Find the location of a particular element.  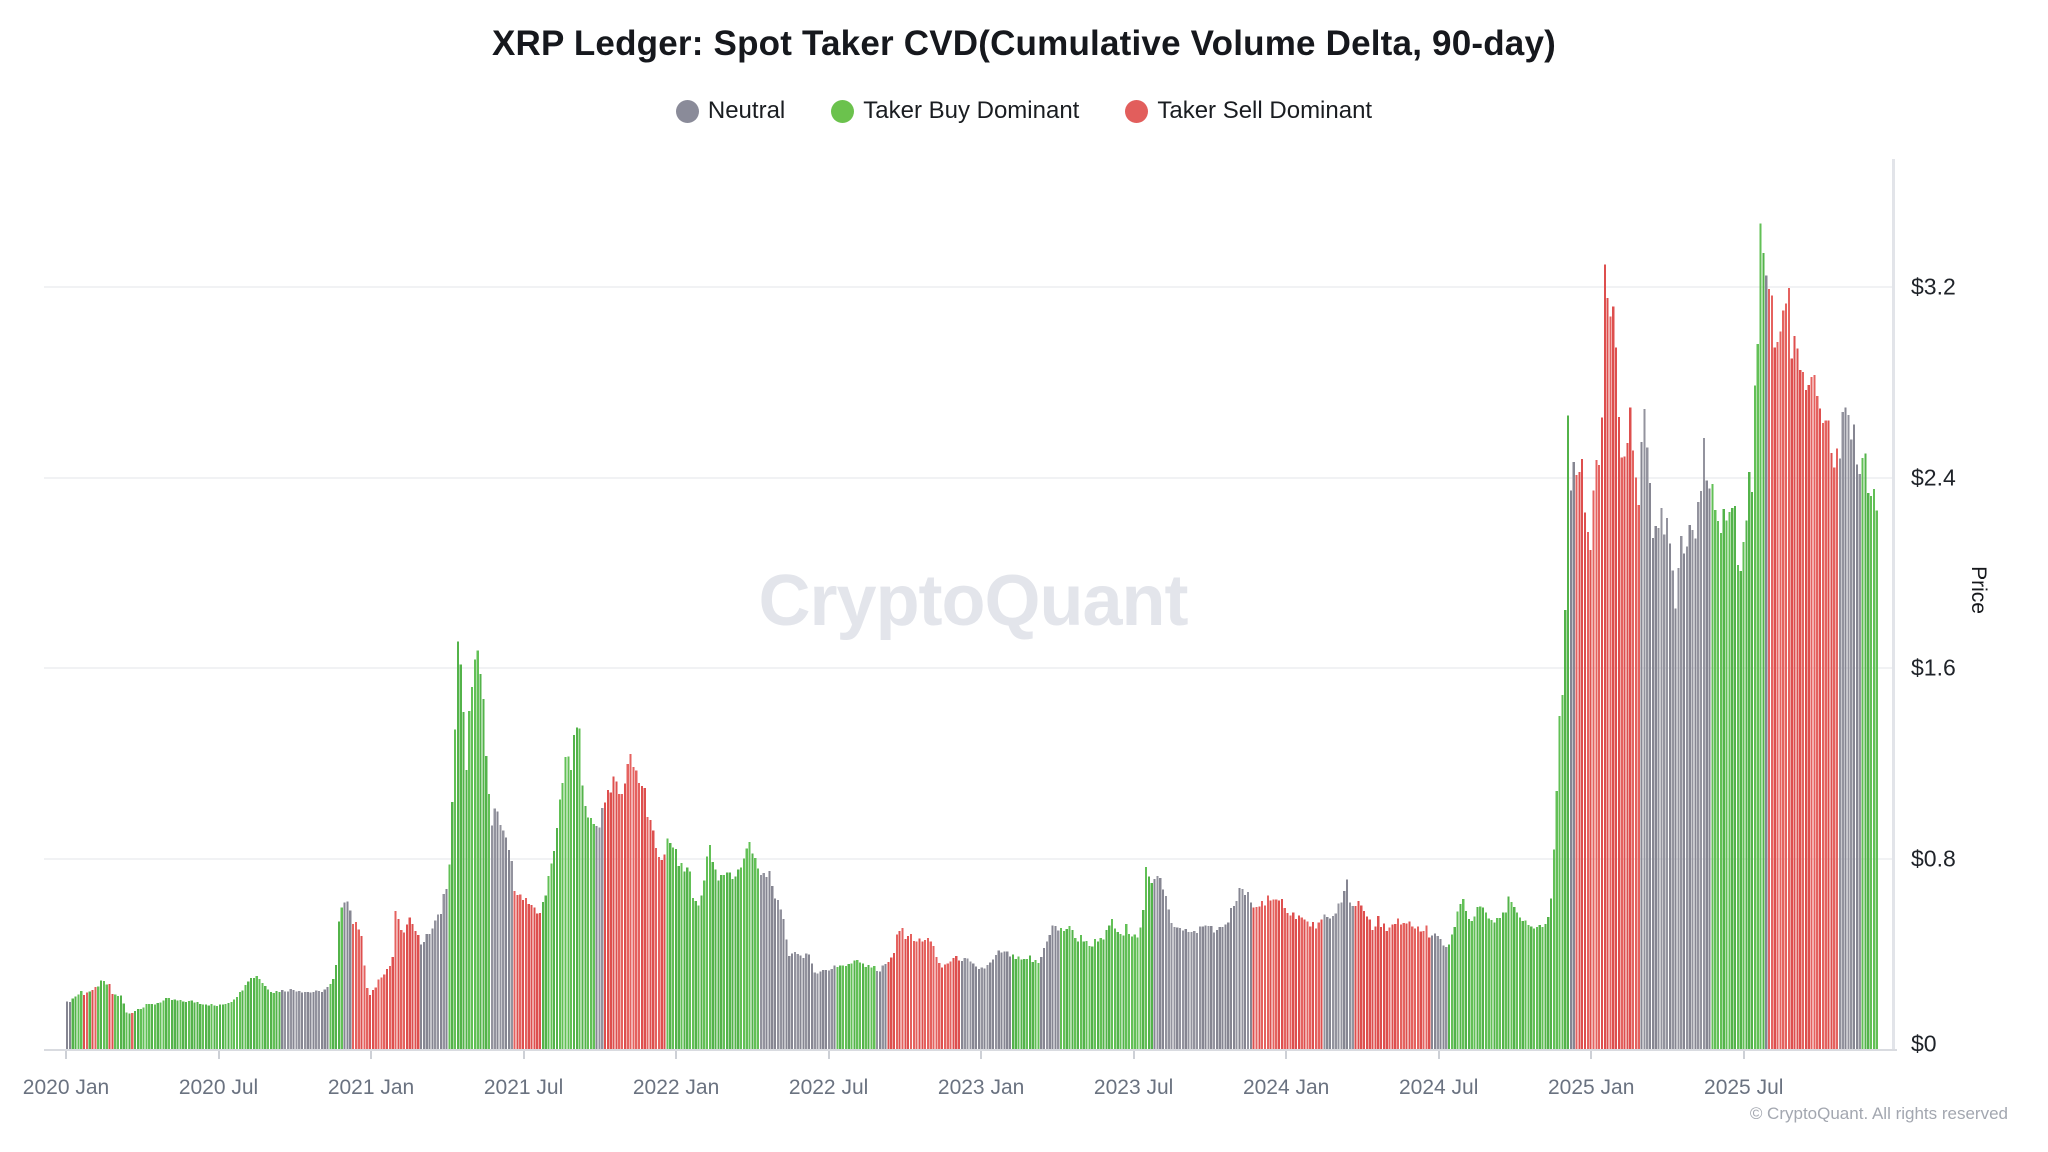

x-axis-tick is located at coordinates (1286, 1055).